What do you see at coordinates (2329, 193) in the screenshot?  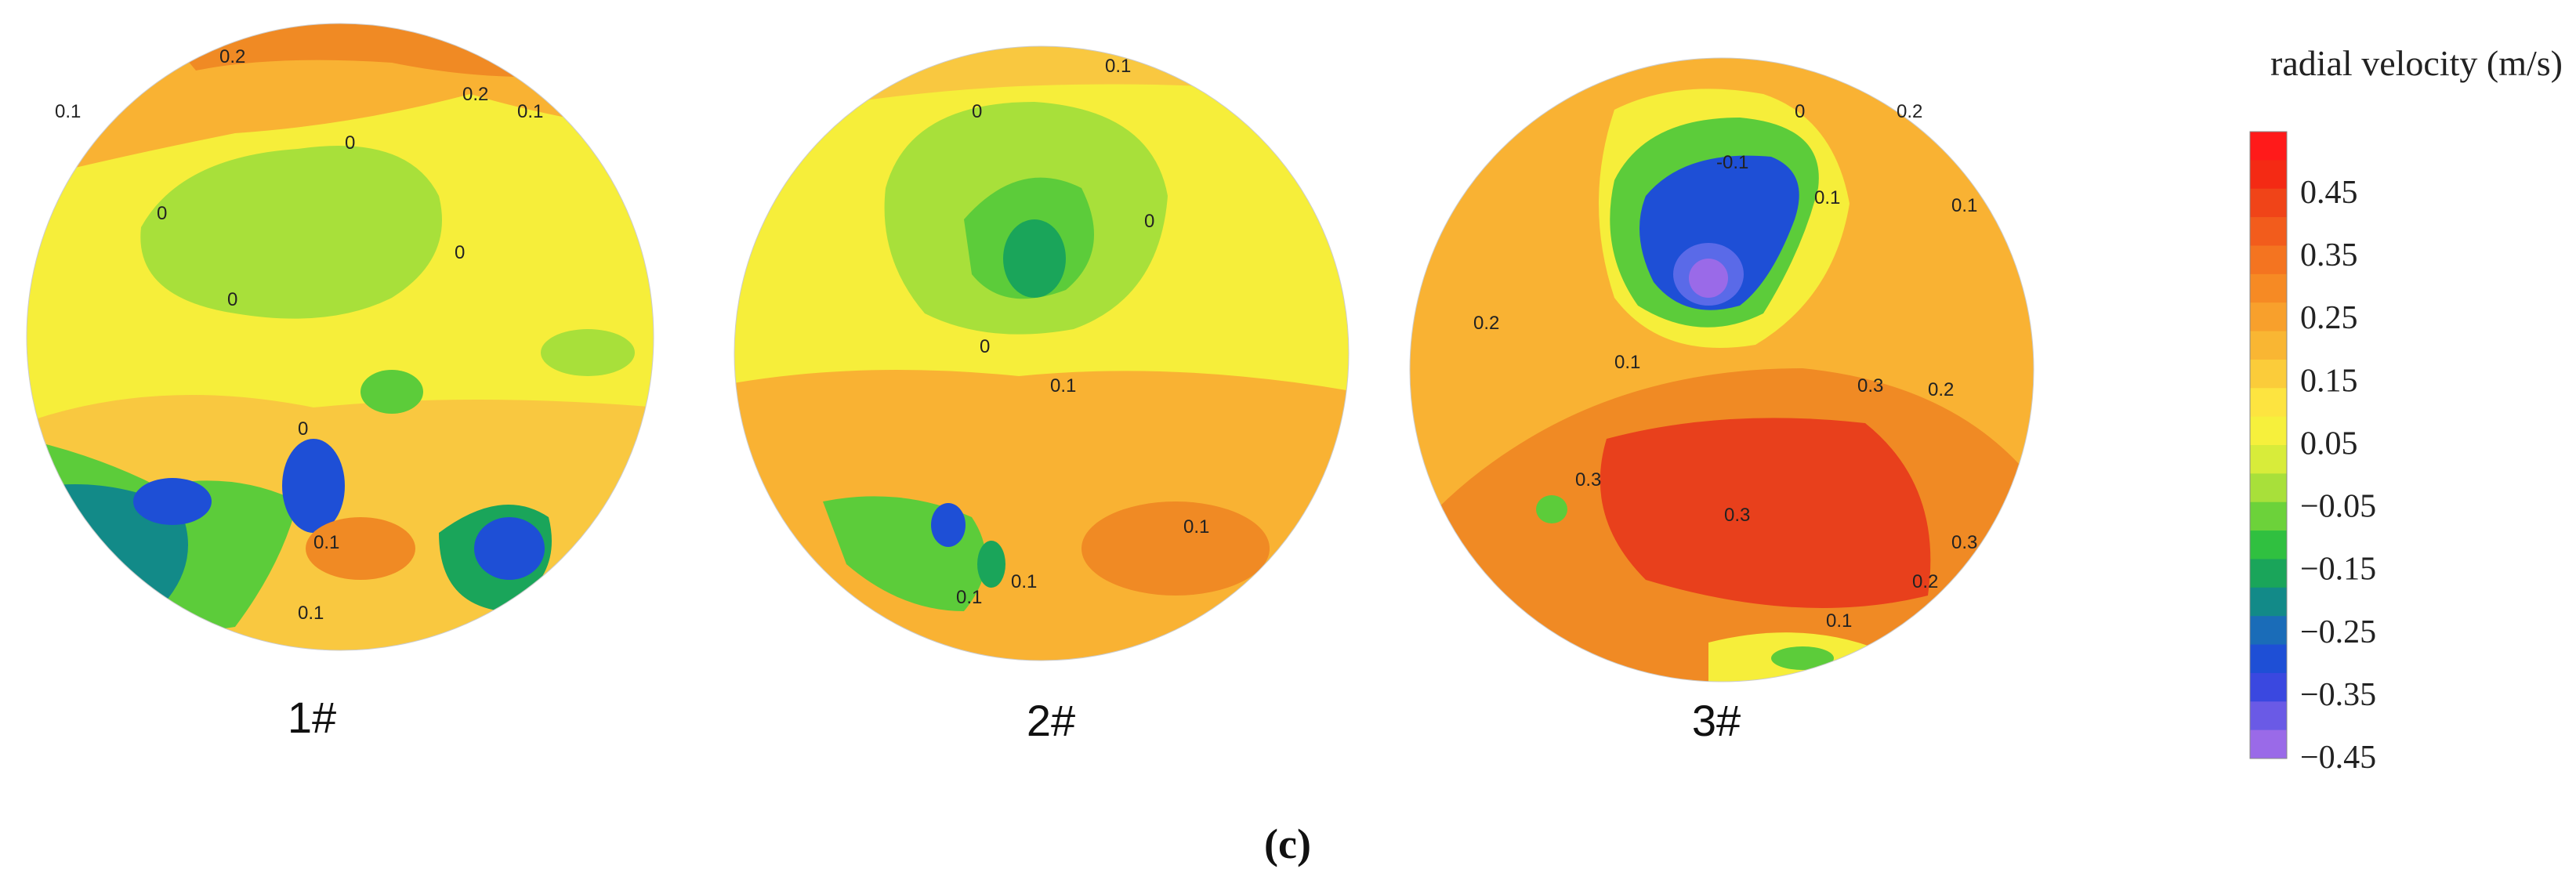 I see `colorbar-tick-label: 0.45` at bounding box center [2329, 193].